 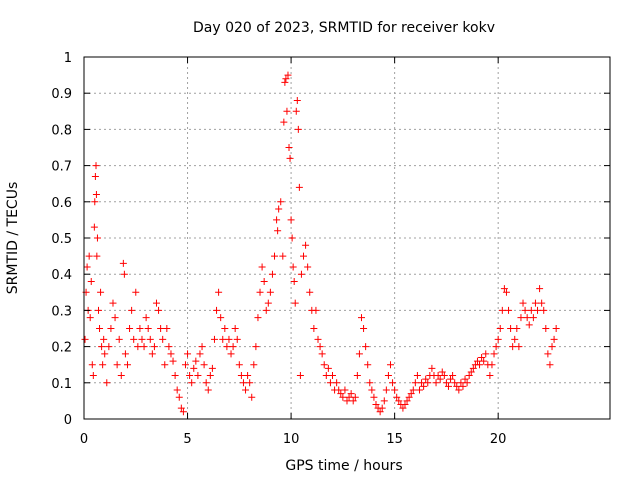 What do you see at coordinates (61, 384) in the screenshot?
I see `y-tick-label: 0.1` at bounding box center [61, 384].